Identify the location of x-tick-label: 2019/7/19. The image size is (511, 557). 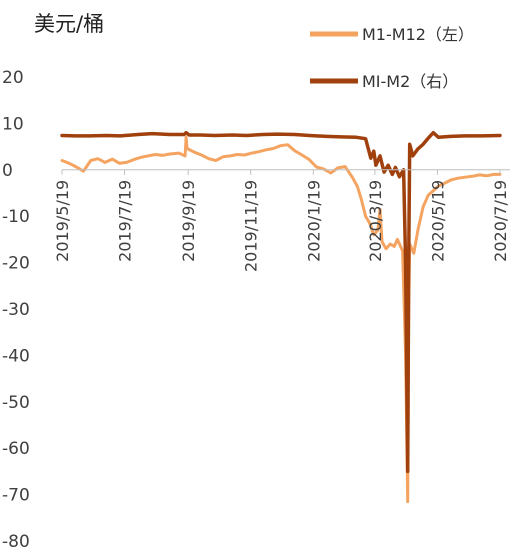
(125, 221).